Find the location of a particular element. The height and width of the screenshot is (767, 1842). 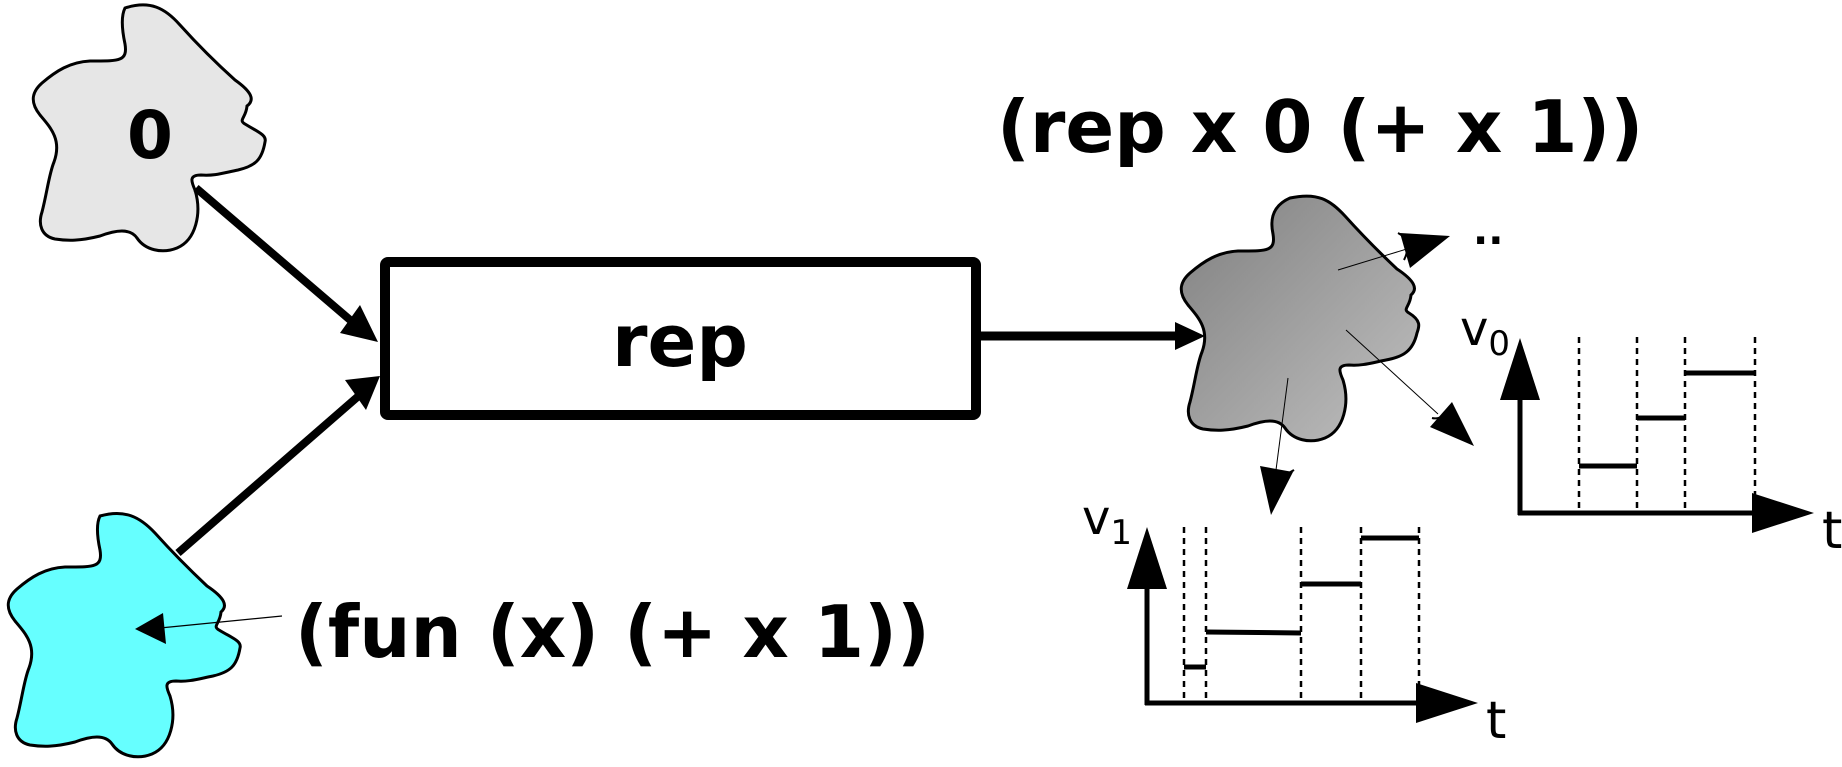

function-blob is located at coordinates (144, 635).